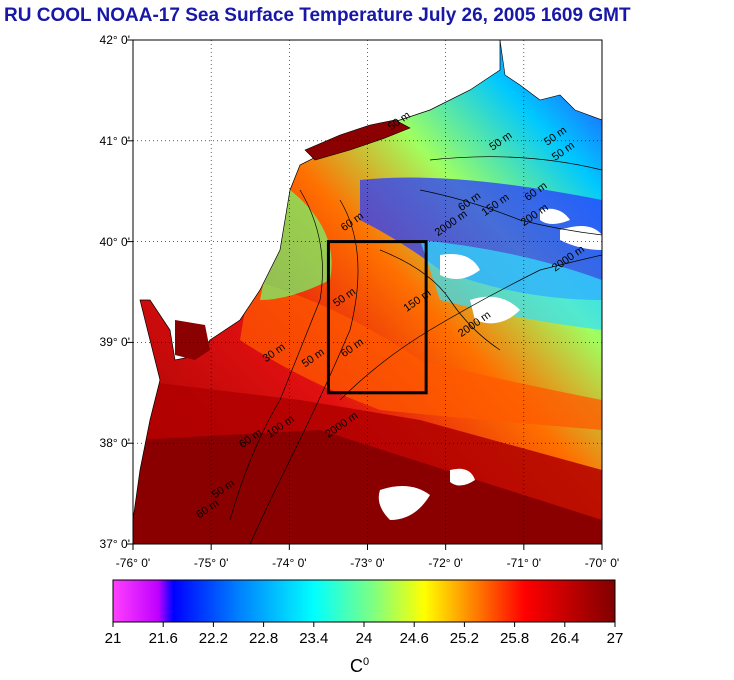 The image size is (734, 680). Describe the element at coordinates (565, 638) in the screenshot. I see `colorbar-tick-label: 26.4` at that location.